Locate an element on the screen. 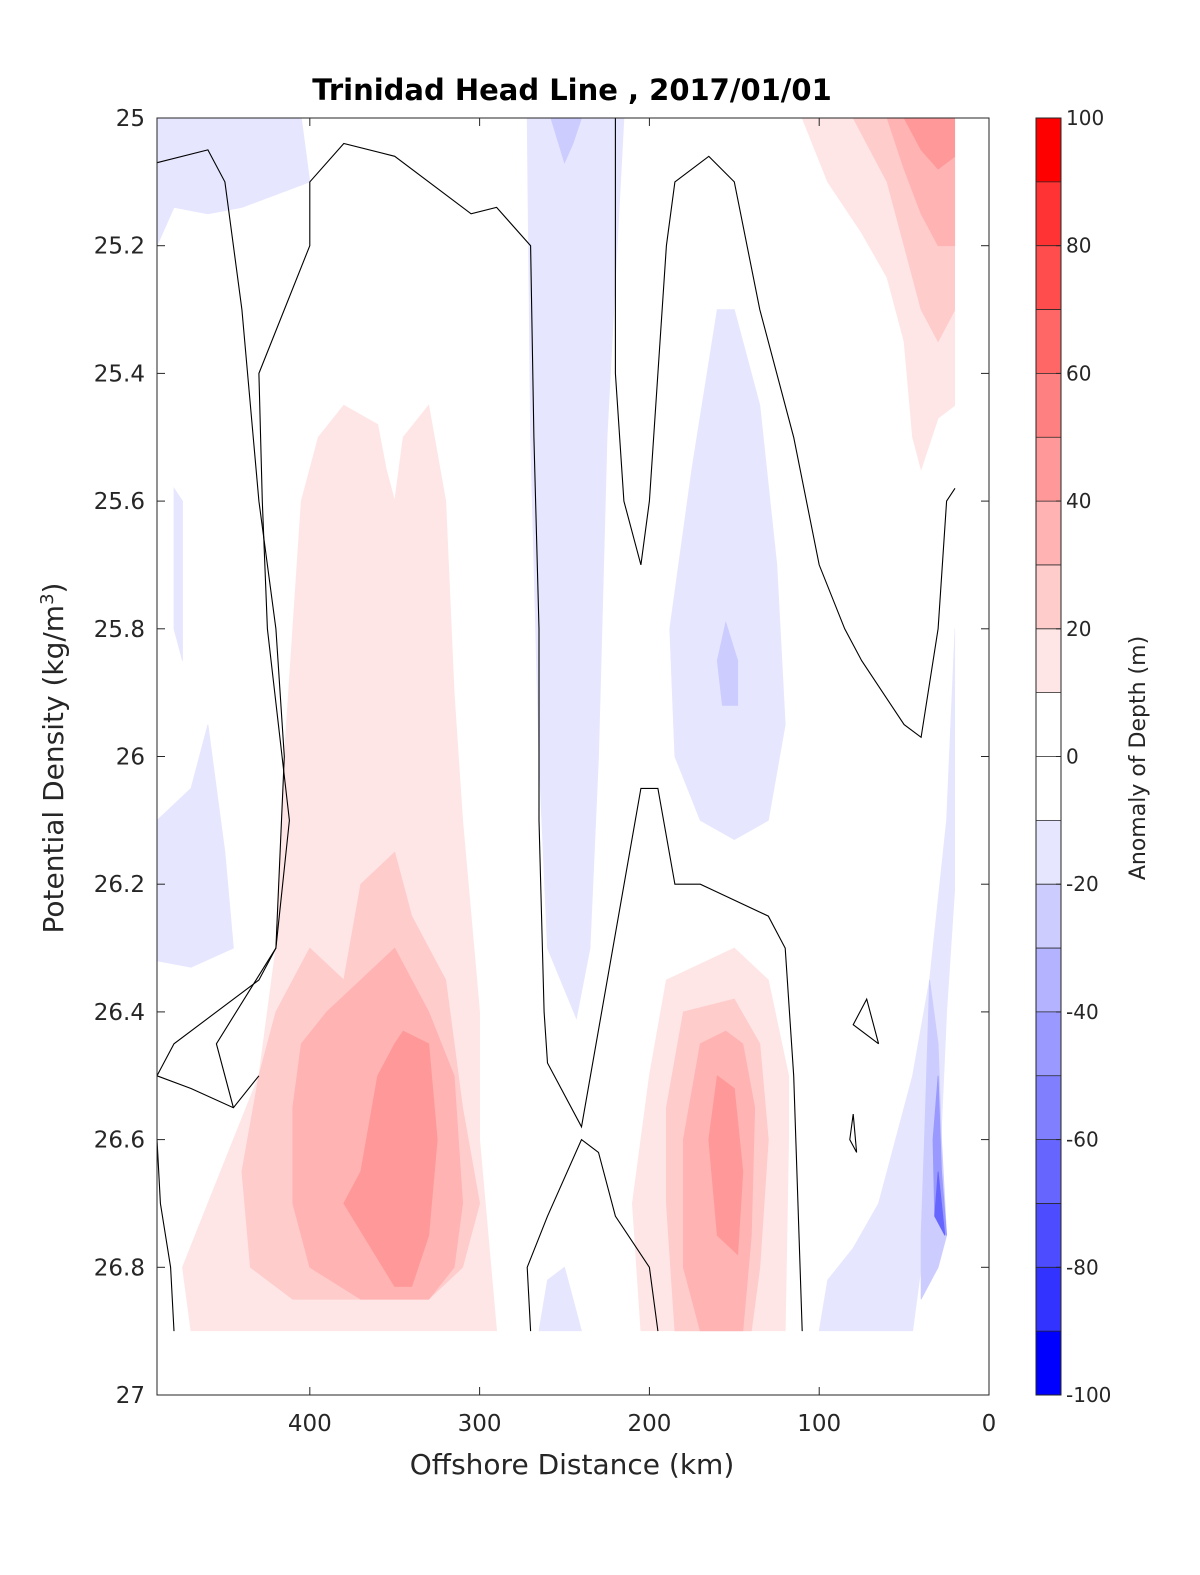 The height and width of the screenshot is (1575, 1200). colorbar-tick-label: 60 is located at coordinates (1078, 373).